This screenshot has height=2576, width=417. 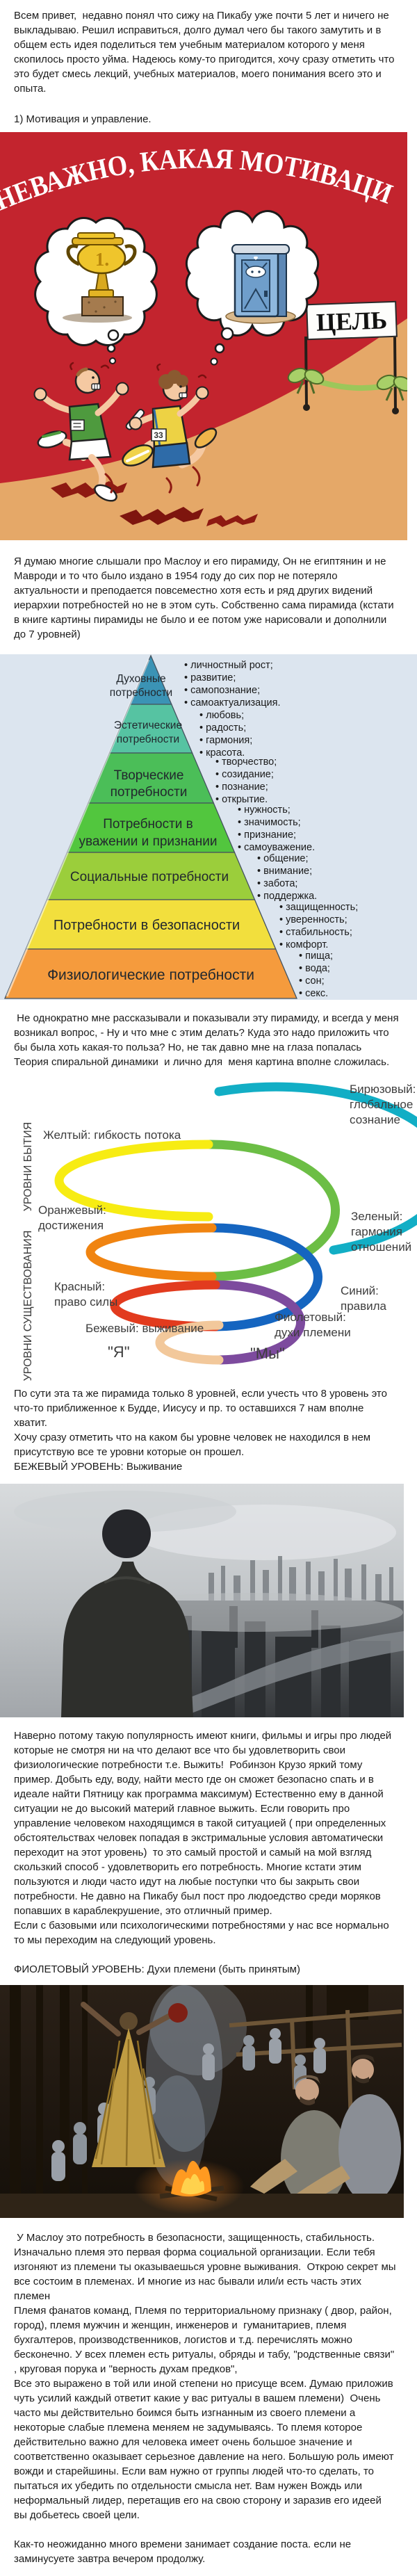 I want to click on label-orange: Оранжевый:, so click(x=72, y=1210).